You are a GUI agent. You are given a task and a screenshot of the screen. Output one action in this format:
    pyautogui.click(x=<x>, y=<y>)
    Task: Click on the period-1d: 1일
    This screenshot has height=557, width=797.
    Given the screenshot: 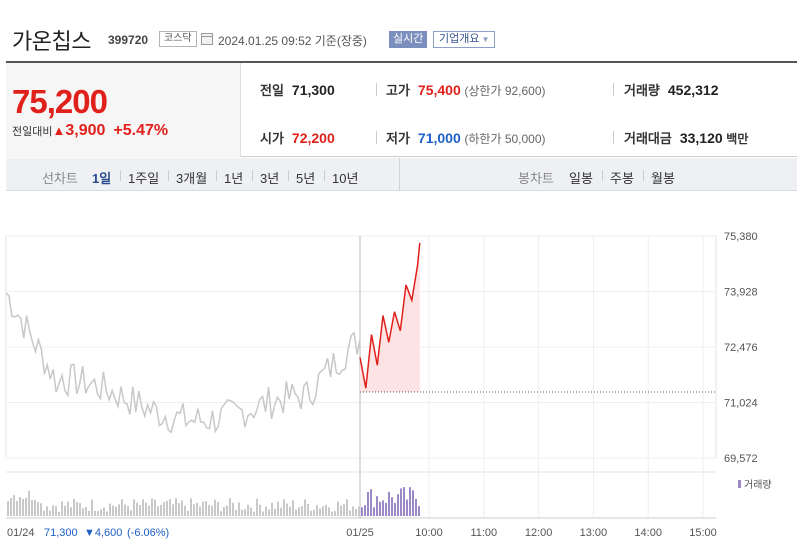 What is the action you would take?
    pyautogui.click(x=102, y=178)
    